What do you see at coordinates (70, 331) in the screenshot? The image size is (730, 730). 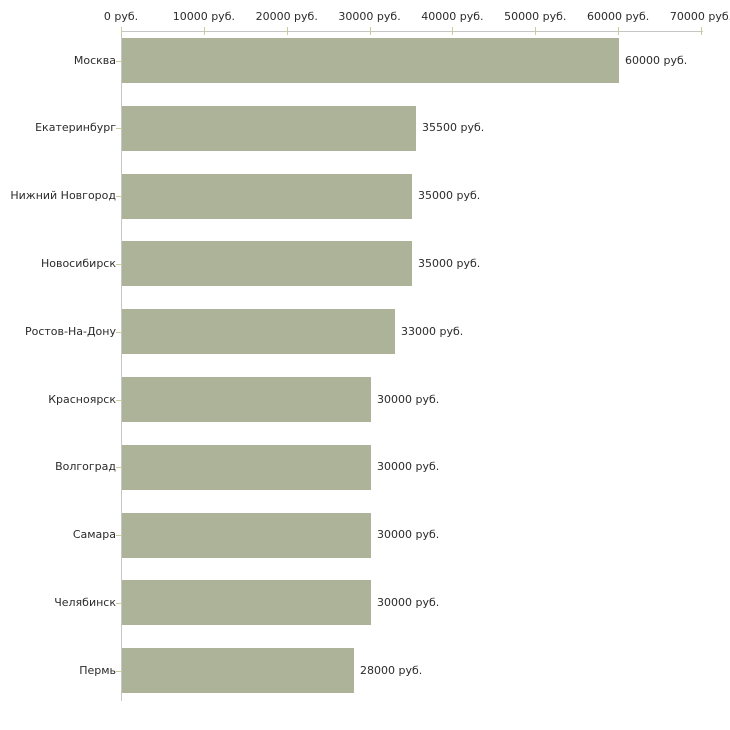 I see `category-label: Ростов-На-Дону` at bounding box center [70, 331].